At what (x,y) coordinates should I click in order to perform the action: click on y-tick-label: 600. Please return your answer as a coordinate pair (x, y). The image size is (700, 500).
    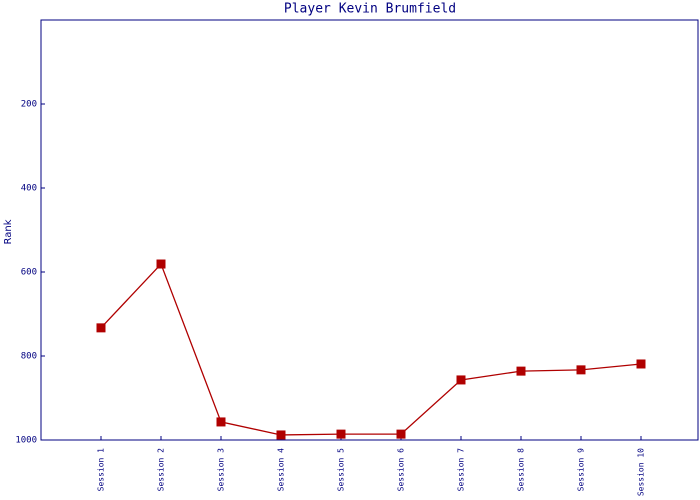
    Looking at the image, I should click on (29, 273).